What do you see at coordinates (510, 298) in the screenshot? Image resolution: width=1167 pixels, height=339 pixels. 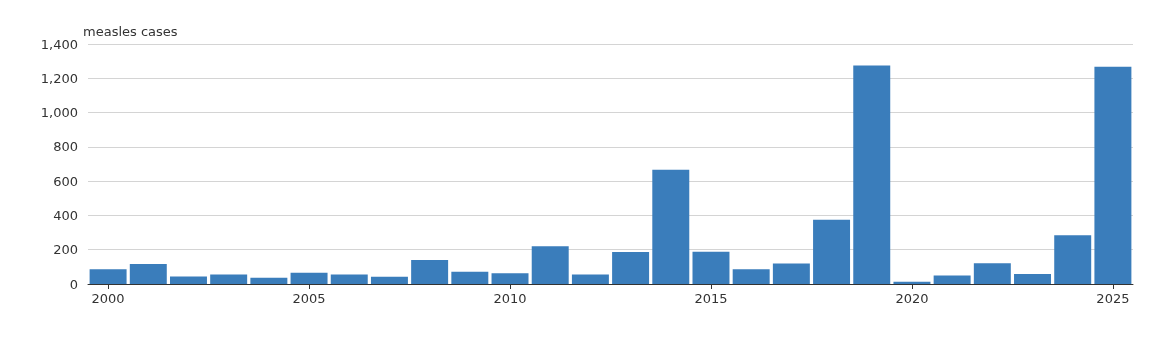 I see `x-tick-label: 2010` at bounding box center [510, 298].